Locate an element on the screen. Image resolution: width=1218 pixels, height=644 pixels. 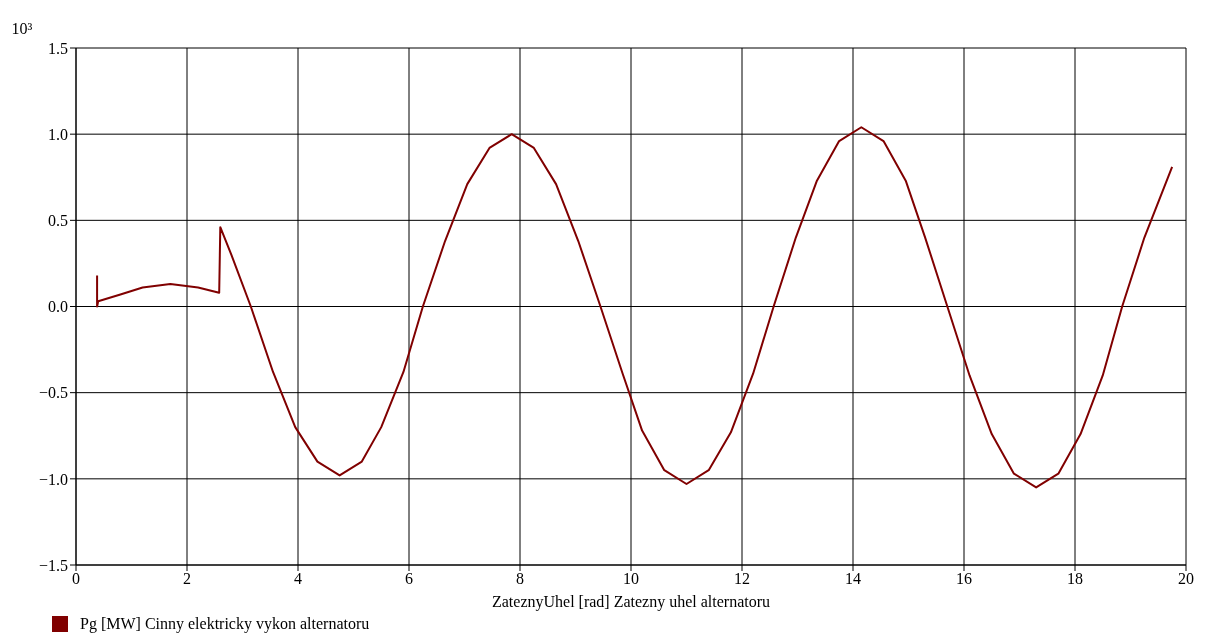
x-tick-label: 16 is located at coordinates (964, 579).